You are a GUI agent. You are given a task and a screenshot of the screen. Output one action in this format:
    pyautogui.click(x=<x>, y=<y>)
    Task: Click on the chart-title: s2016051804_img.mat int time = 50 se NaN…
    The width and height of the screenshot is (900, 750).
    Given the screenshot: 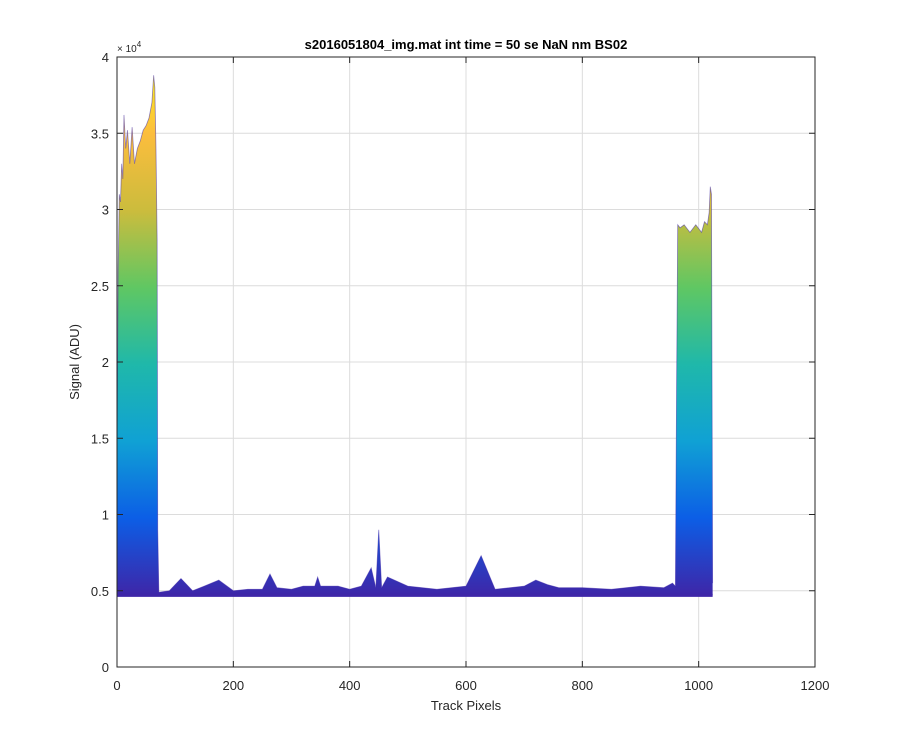 What is the action you would take?
    pyautogui.click(x=466, y=44)
    